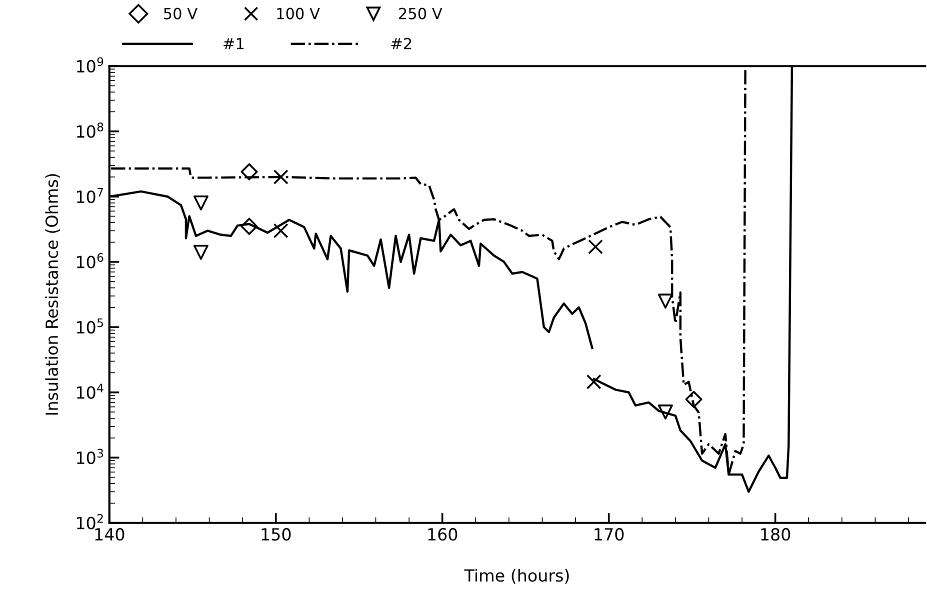 The image size is (927, 601). I want to click on y-tick-label: 10$^{3}$, so click(90, 456).